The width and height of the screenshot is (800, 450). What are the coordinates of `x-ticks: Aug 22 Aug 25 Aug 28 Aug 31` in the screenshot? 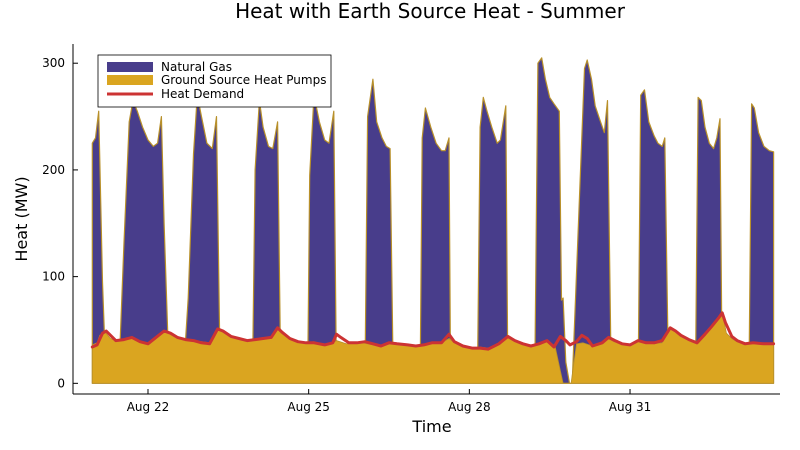 It's located at (389, 401).